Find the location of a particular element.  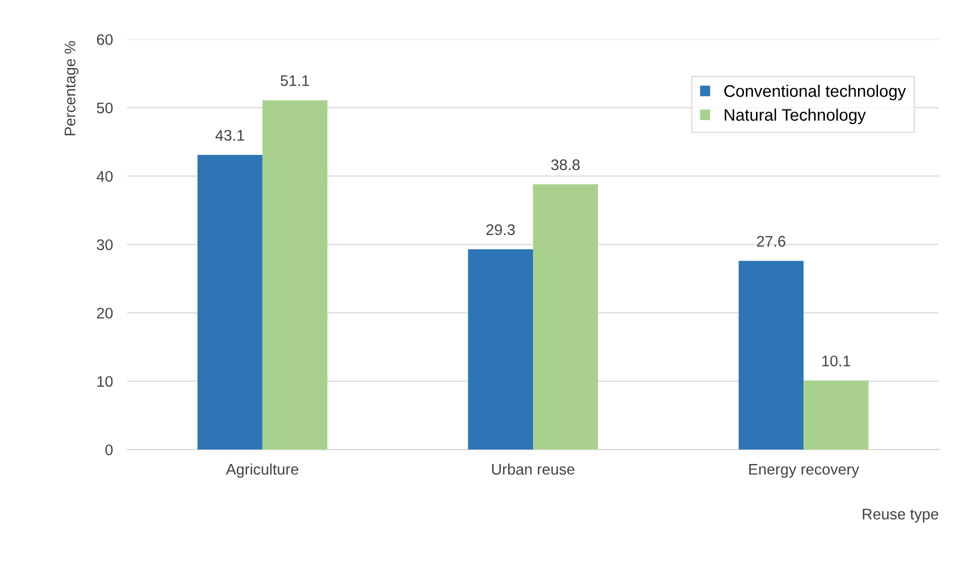

x-tick-label: Urban reuse is located at coordinates (533, 469).